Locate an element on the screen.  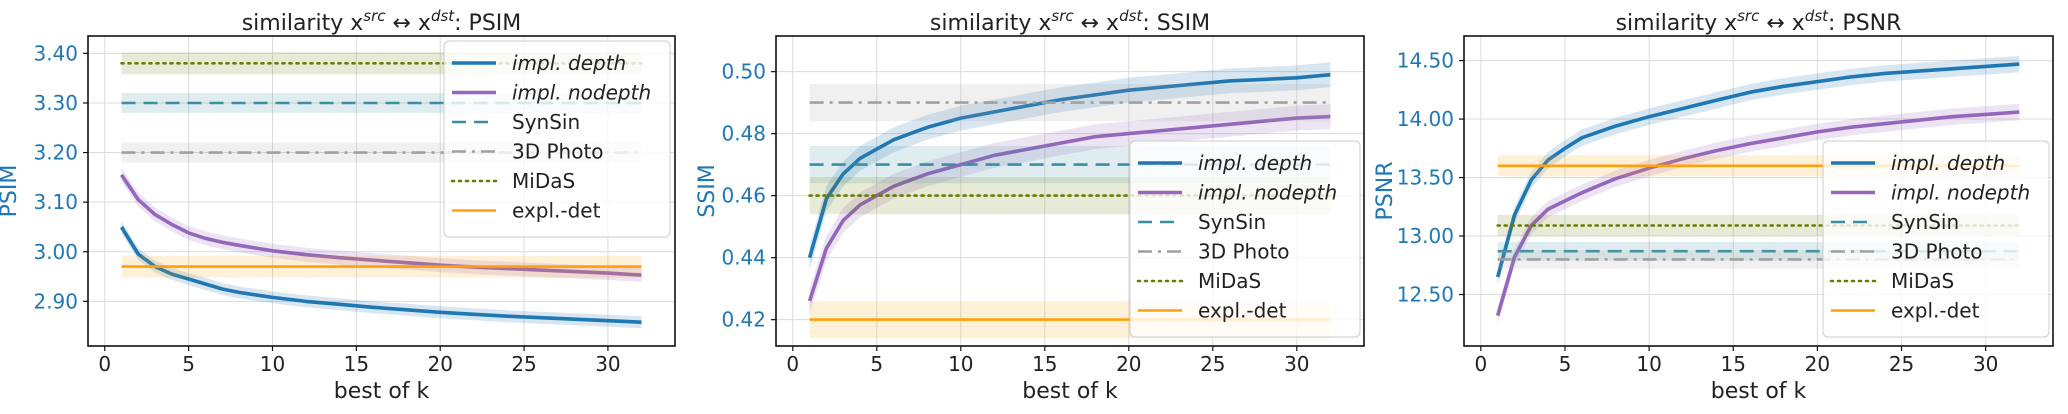
band-3d-photo is located at coordinates (1070, 103).